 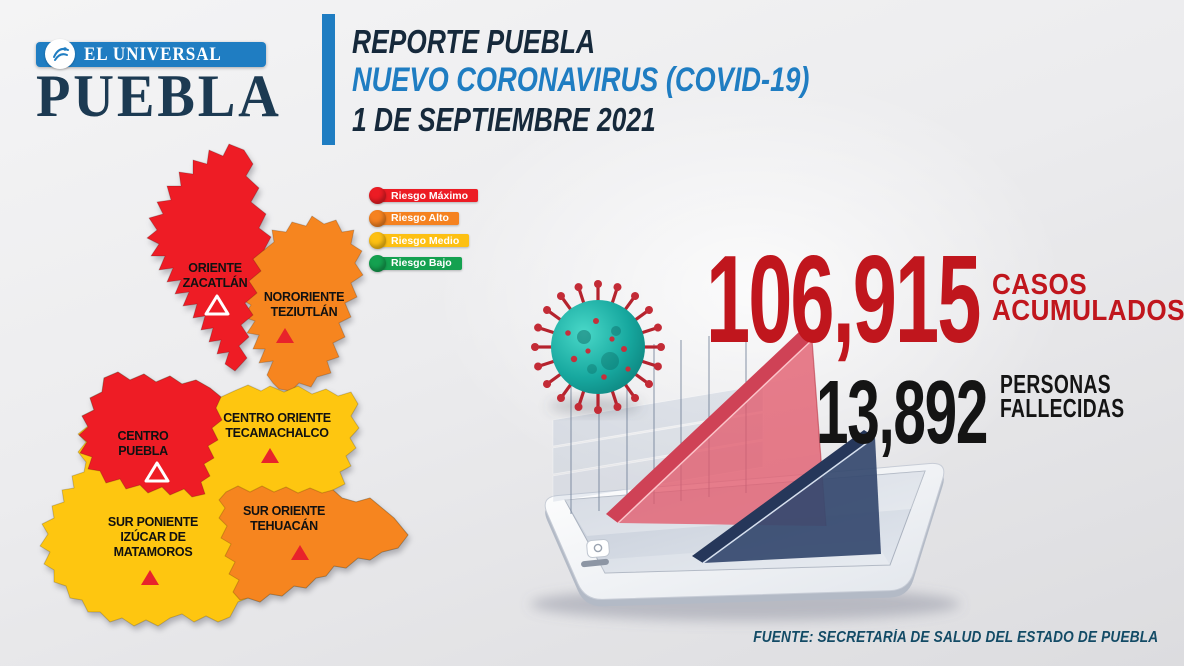 I want to click on legend-bar-maximo: Riesgo Máximo, so click(x=428, y=195).